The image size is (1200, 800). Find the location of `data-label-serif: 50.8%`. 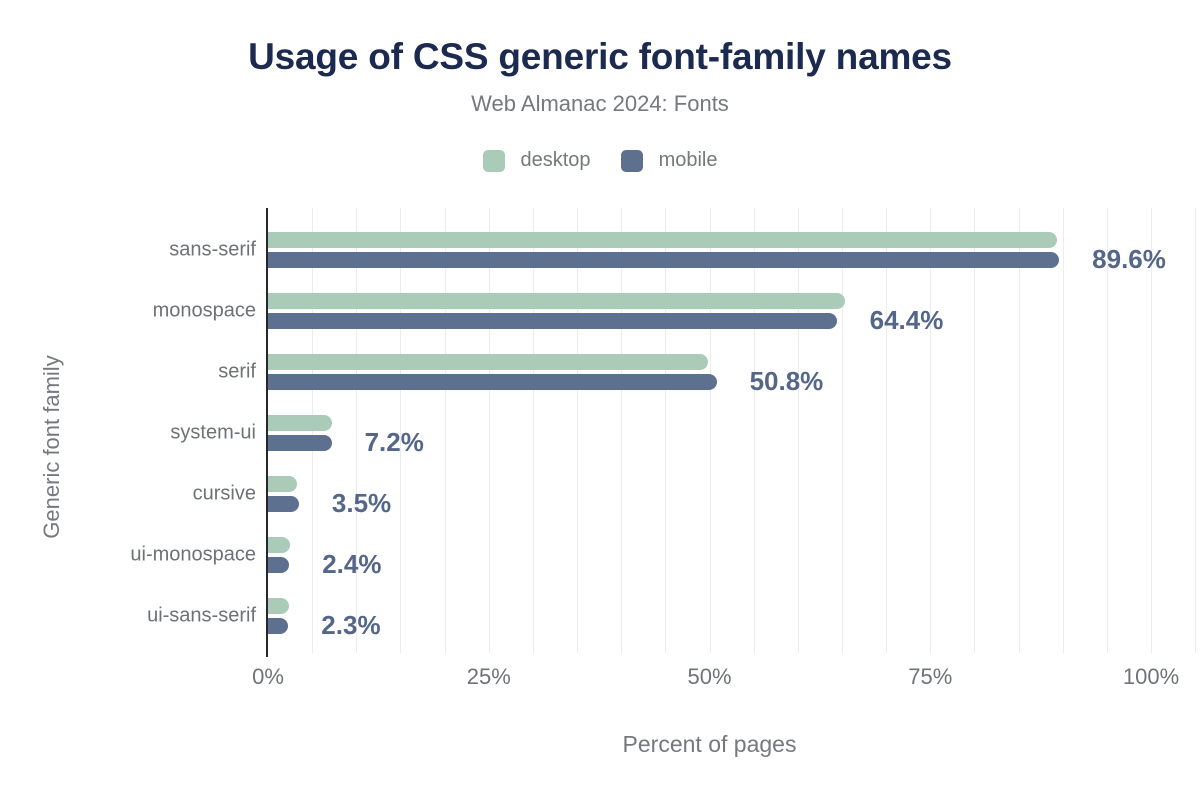

data-label-serif: 50.8% is located at coordinates (786, 380).